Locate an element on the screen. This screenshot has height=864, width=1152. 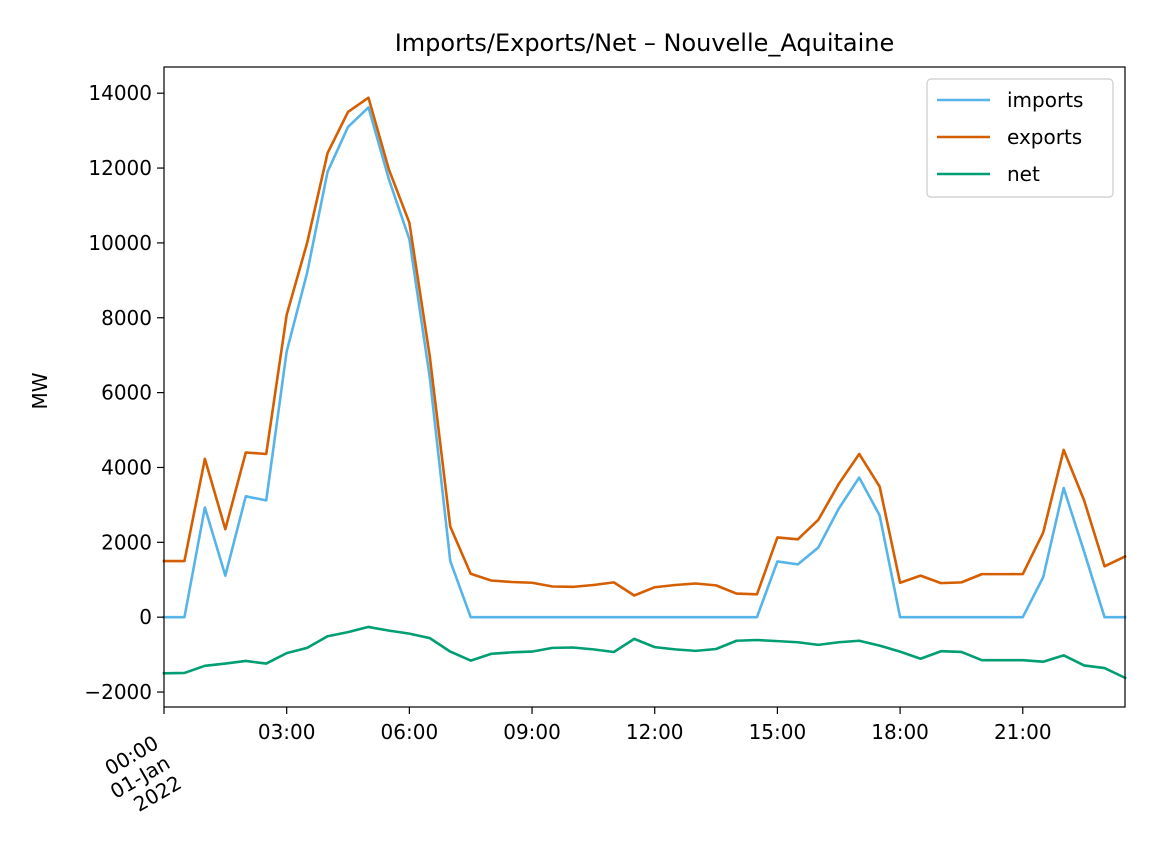
y-tick-label: 10000 is located at coordinates (120, 243).